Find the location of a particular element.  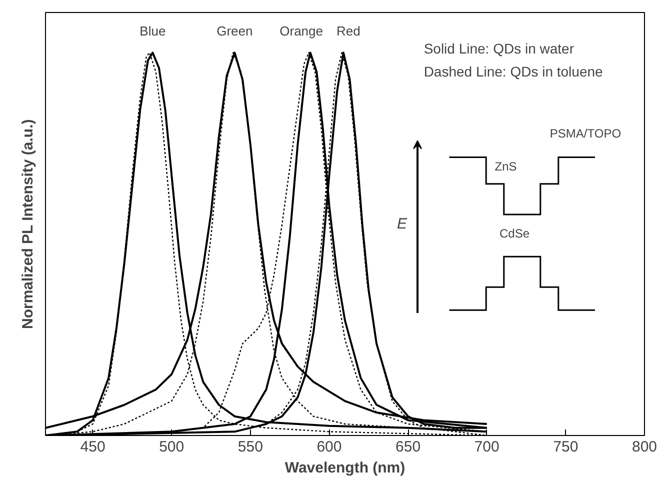

annotation: E is located at coordinates (402, 224).